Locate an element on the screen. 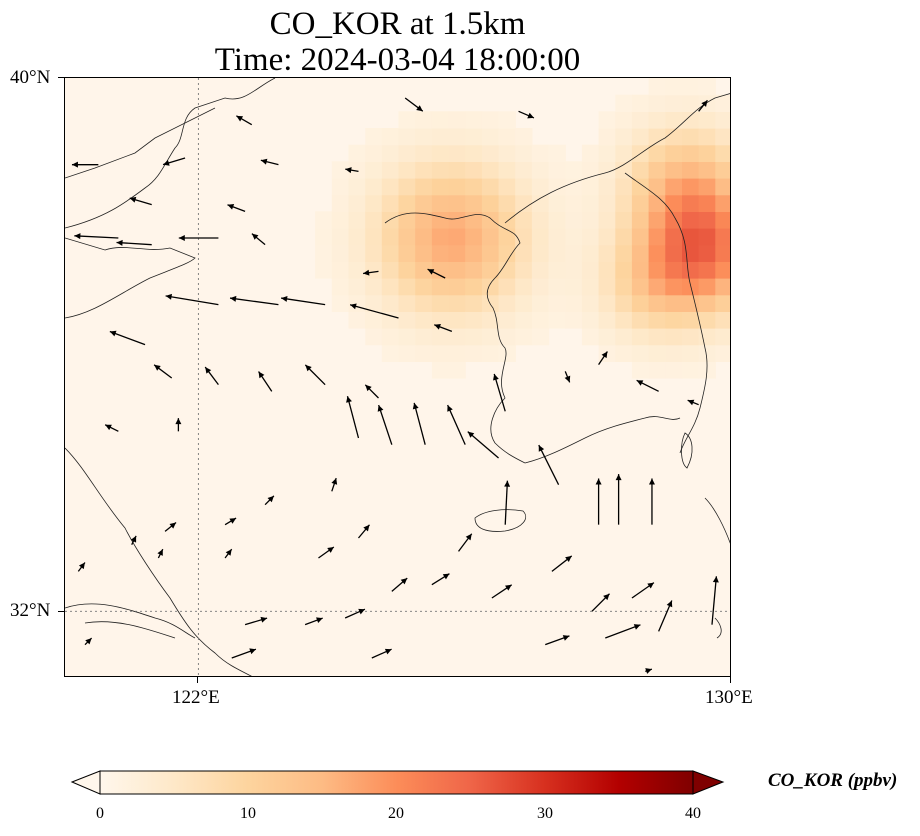 The image size is (920, 836). coastline-yangtze is located at coordinates (130, 621).